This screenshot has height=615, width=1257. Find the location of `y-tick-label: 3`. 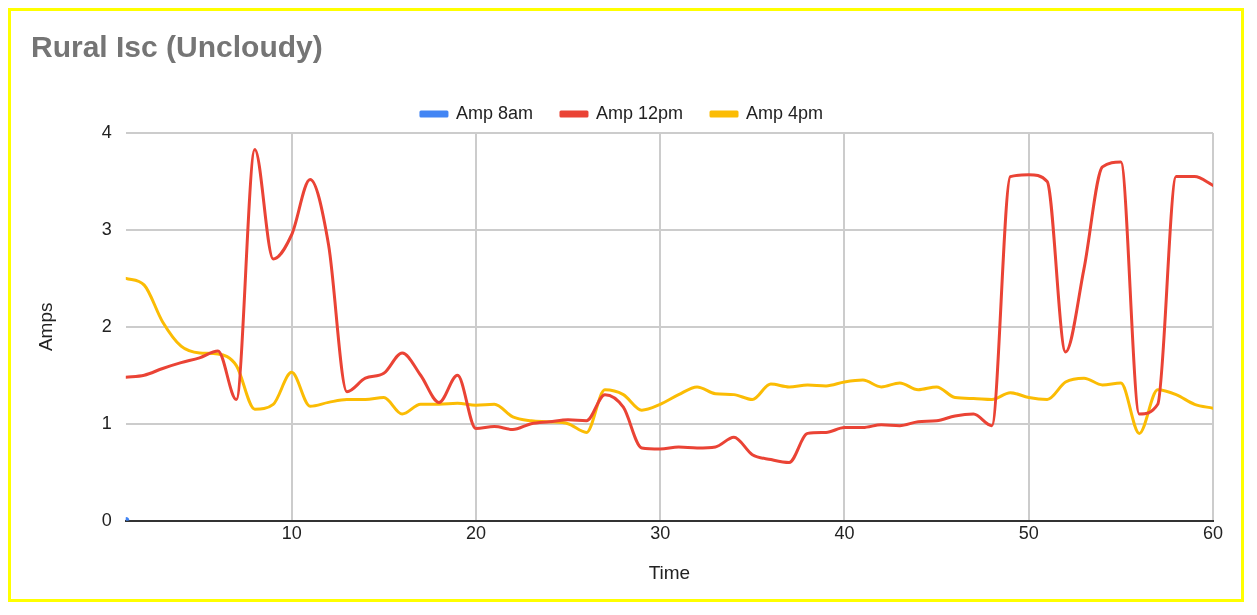

y-tick-label: 3 is located at coordinates (106, 228).